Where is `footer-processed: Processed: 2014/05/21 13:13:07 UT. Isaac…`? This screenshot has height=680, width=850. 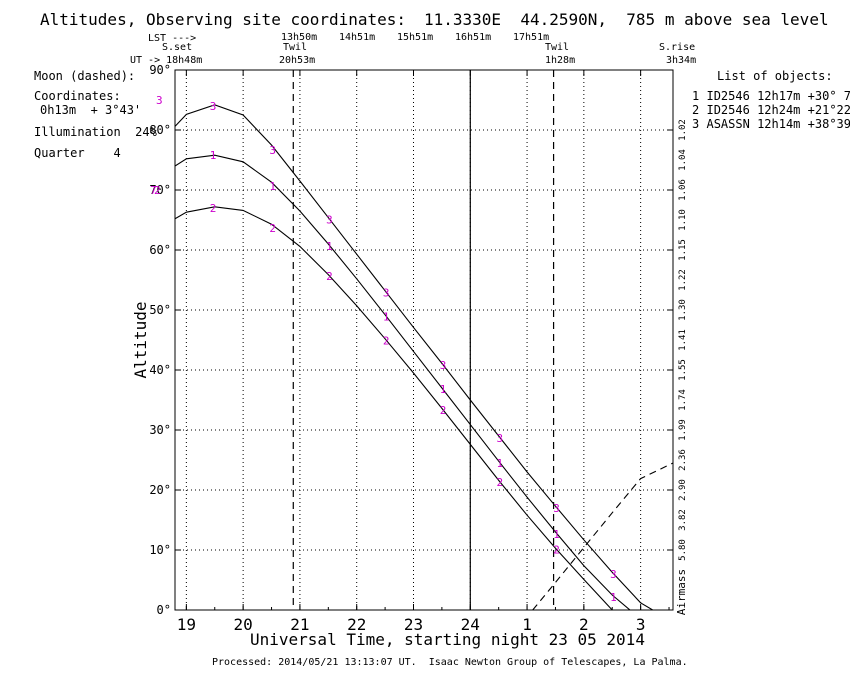 footer-processed: Processed: 2014/05/21 13:13:07 UT. Isaac… is located at coordinates (450, 662).